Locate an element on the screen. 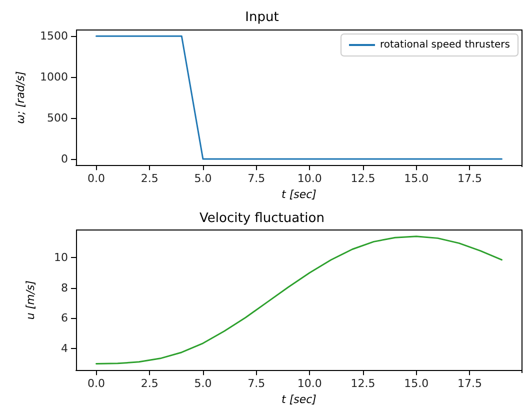 Image resolution: width=524 pixels, height=410 pixels. y-axis-title: ω; [rad/s] is located at coordinates (20, 97).